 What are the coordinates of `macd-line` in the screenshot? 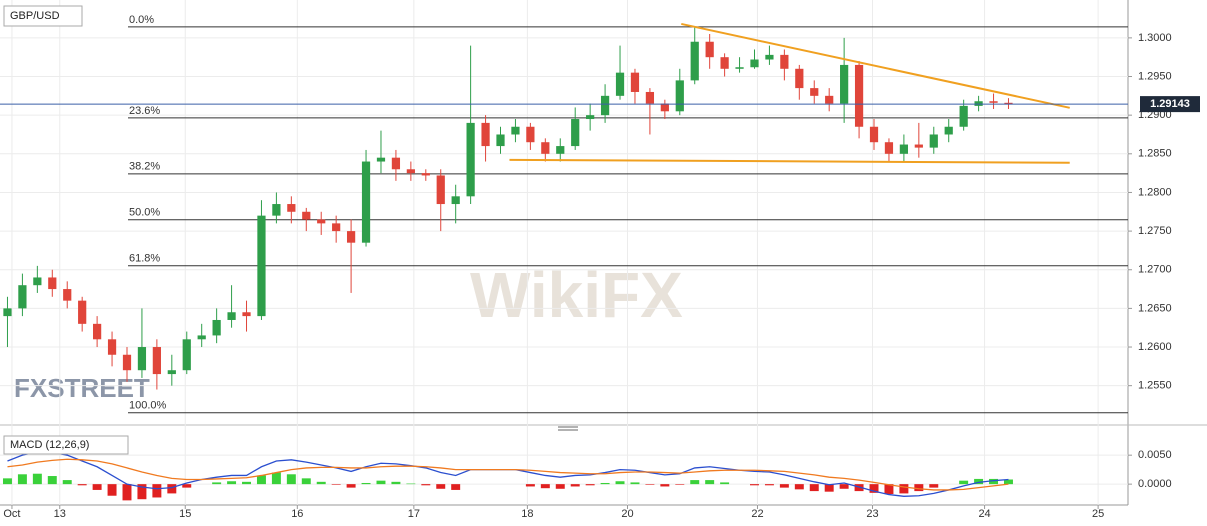 It's located at (508, 474).